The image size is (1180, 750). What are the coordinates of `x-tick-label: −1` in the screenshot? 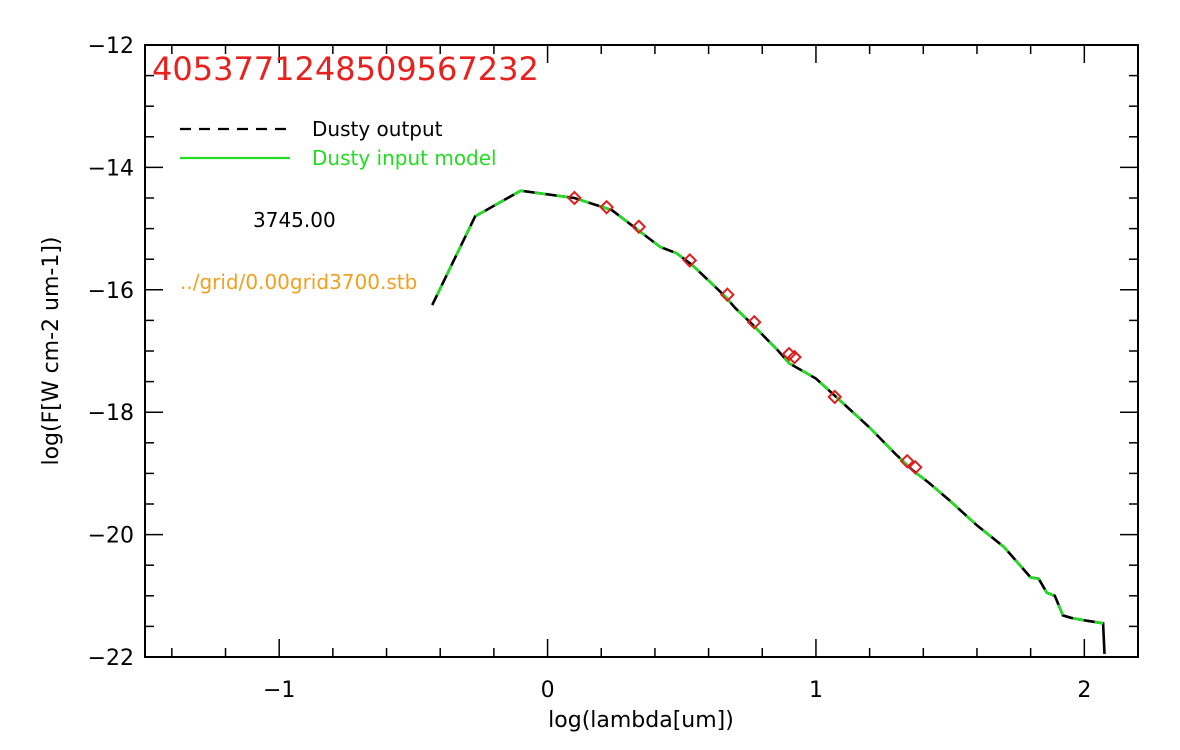 It's located at (279, 690).